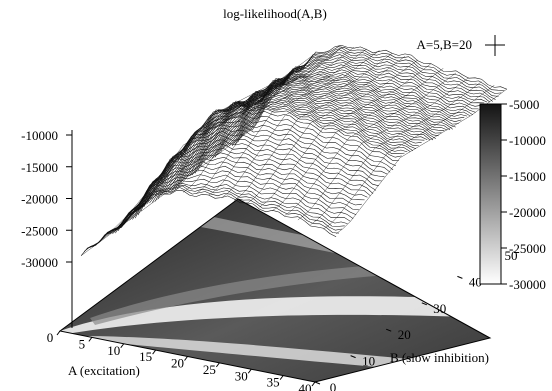 The image size is (552, 391). I want to click on colorbar-tick-label: -10000, so click(527, 140).